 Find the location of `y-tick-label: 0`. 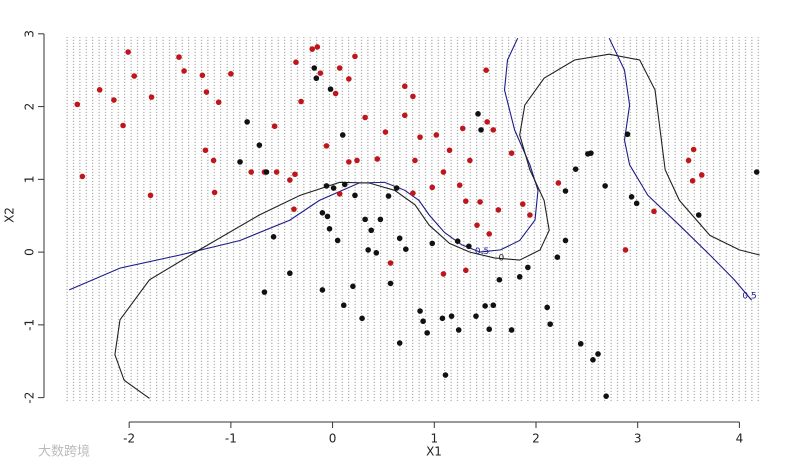

y-tick-label: 0 is located at coordinates (30, 252).